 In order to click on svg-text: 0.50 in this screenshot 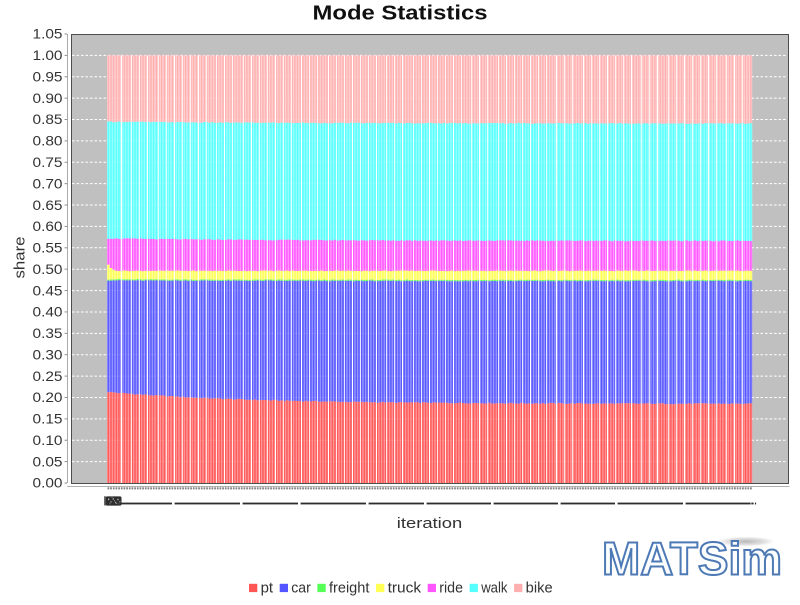, I will do `click(48, 269)`.